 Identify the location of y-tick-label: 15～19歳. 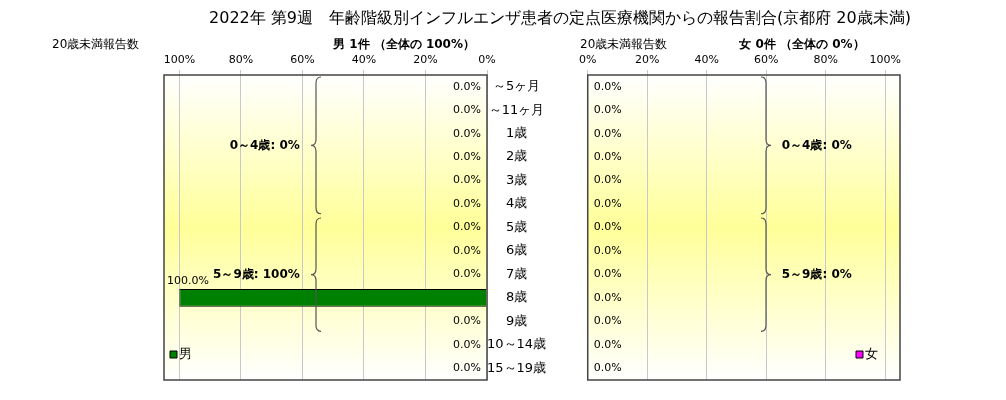
(517, 367).